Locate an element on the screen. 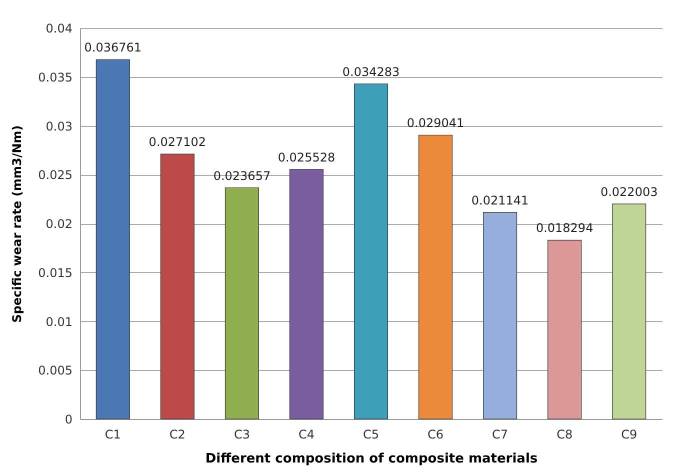 The image size is (676, 475). x-tick-label: C2 is located at coordinates (177, 435).